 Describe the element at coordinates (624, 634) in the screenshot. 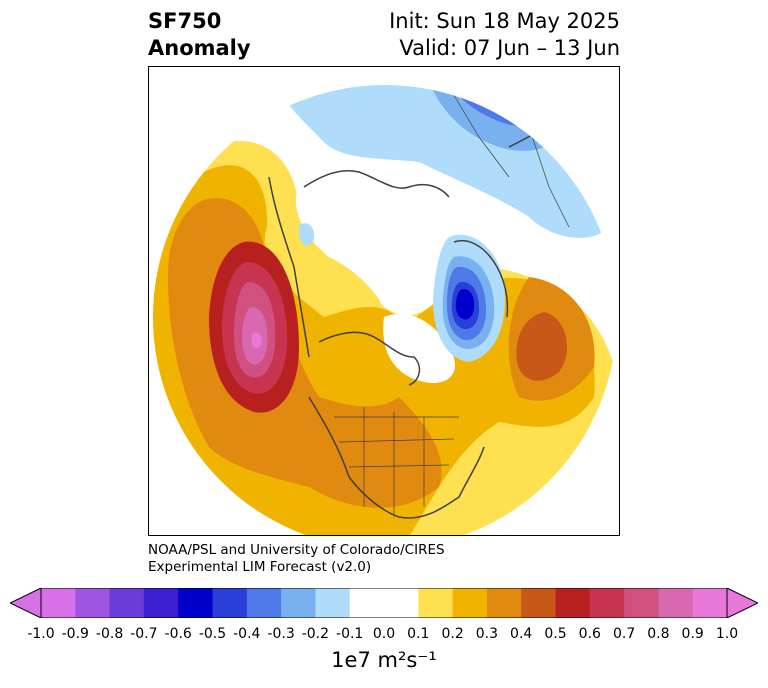

I see `colorbar-tick-label: 0.7` at that location.